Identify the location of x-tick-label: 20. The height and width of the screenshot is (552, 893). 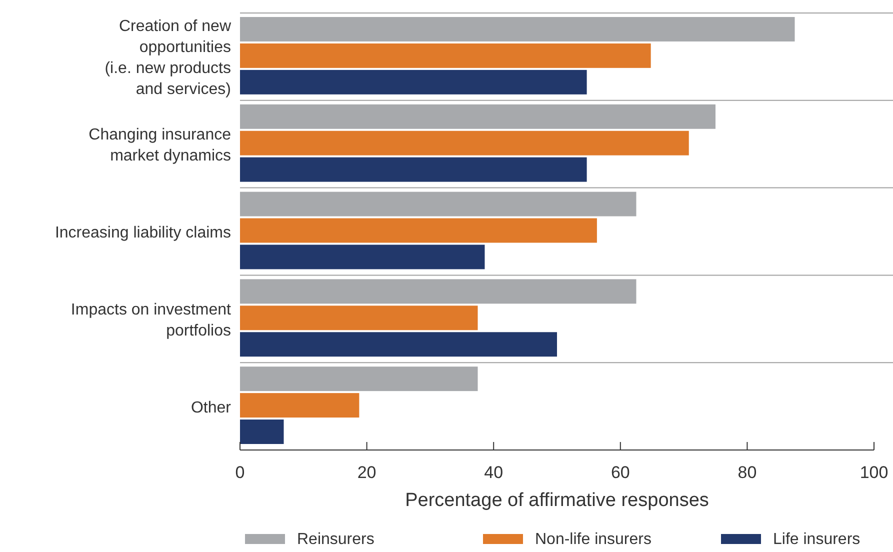
(366, 472).